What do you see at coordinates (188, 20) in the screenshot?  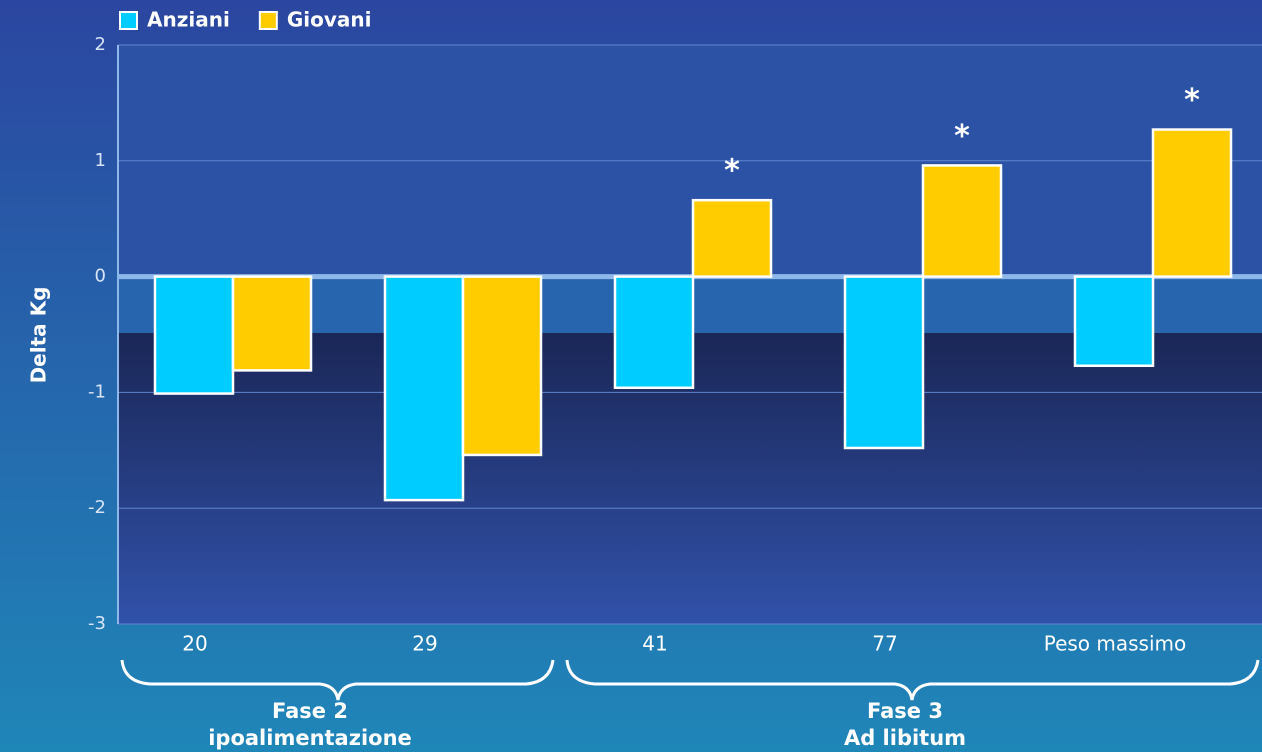 I see `legend-label: Anziani` at bounding box center [188, 20].